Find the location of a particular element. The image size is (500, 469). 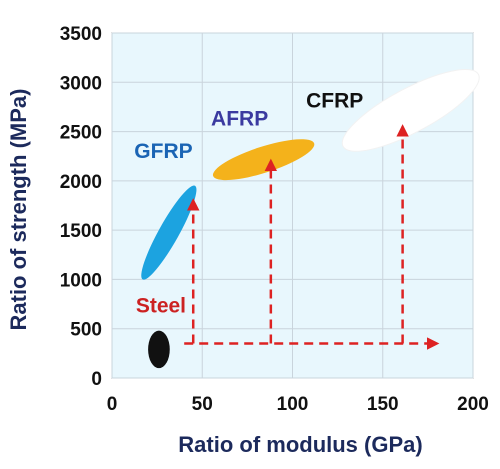

x-tick-label: 50 is located at coordinates (202, 404).